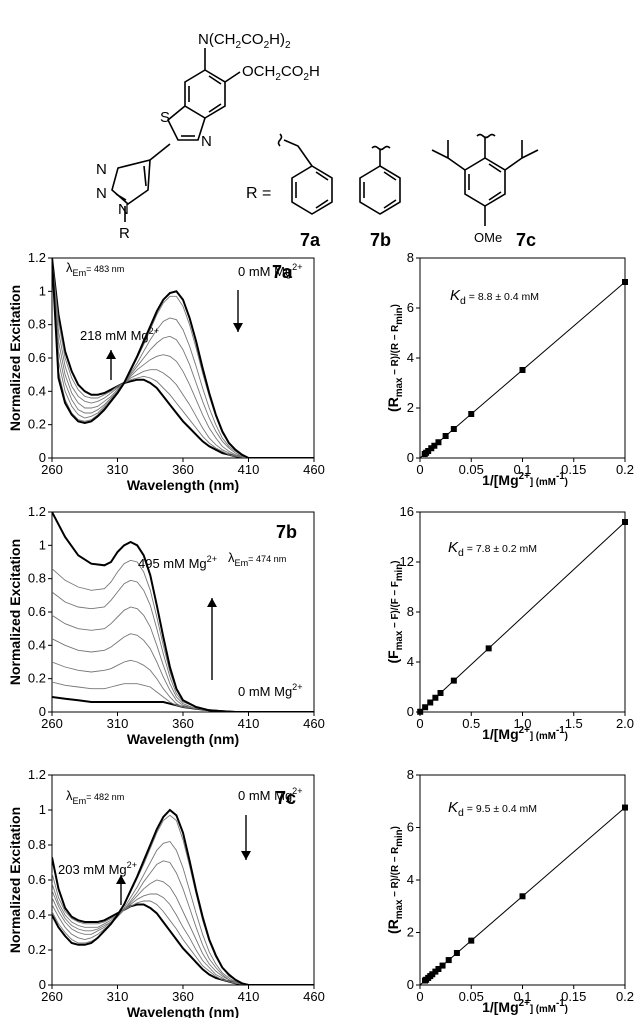 This screenshot has height=1018, width=643. I want to click on fit-y-axis-label: (Fmax − F)/(F − Fmin), so click(395, 611).